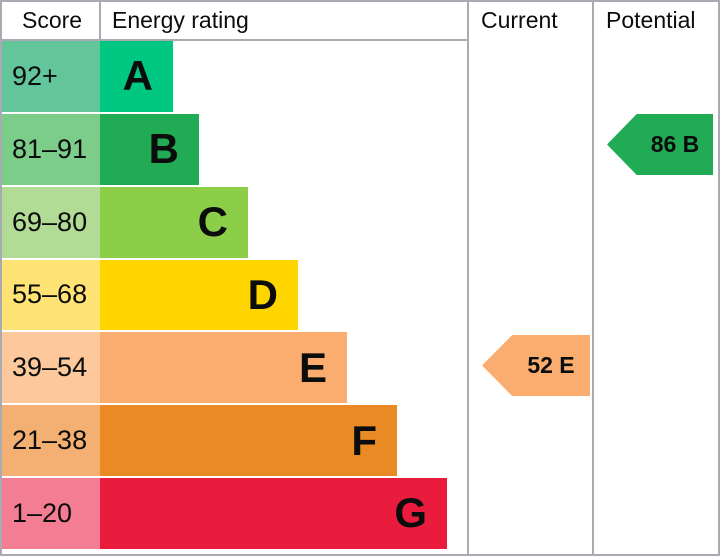  Describe the element at coordinates (180, 20) in the screenshot. I see `header-energy-rating: Energy rating` at that location.